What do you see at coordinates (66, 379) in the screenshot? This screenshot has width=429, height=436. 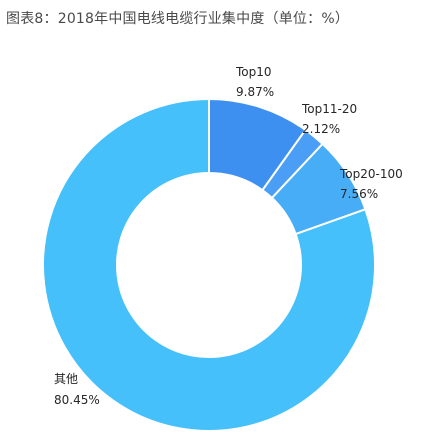 I see `slice-category-label: 其他` at bounding box center [66, 379].